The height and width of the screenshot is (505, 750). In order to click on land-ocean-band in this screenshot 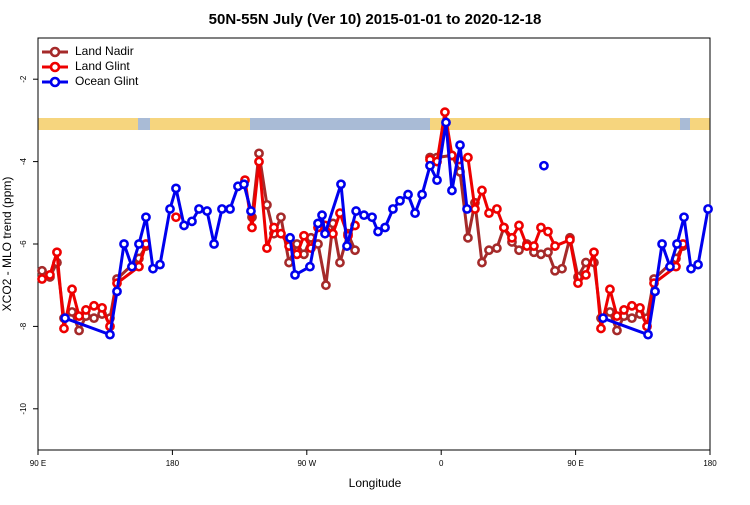, I will do `click(374, 124)`.